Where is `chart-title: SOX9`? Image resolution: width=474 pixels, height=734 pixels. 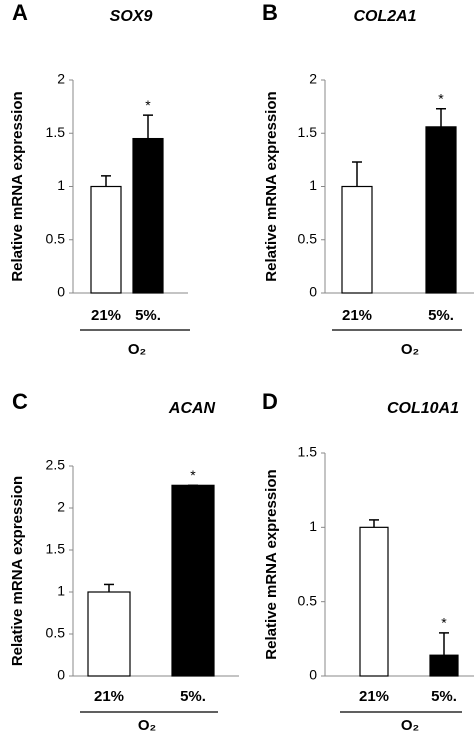 chart-title: SOX9 is located at coordinates (131, 16).